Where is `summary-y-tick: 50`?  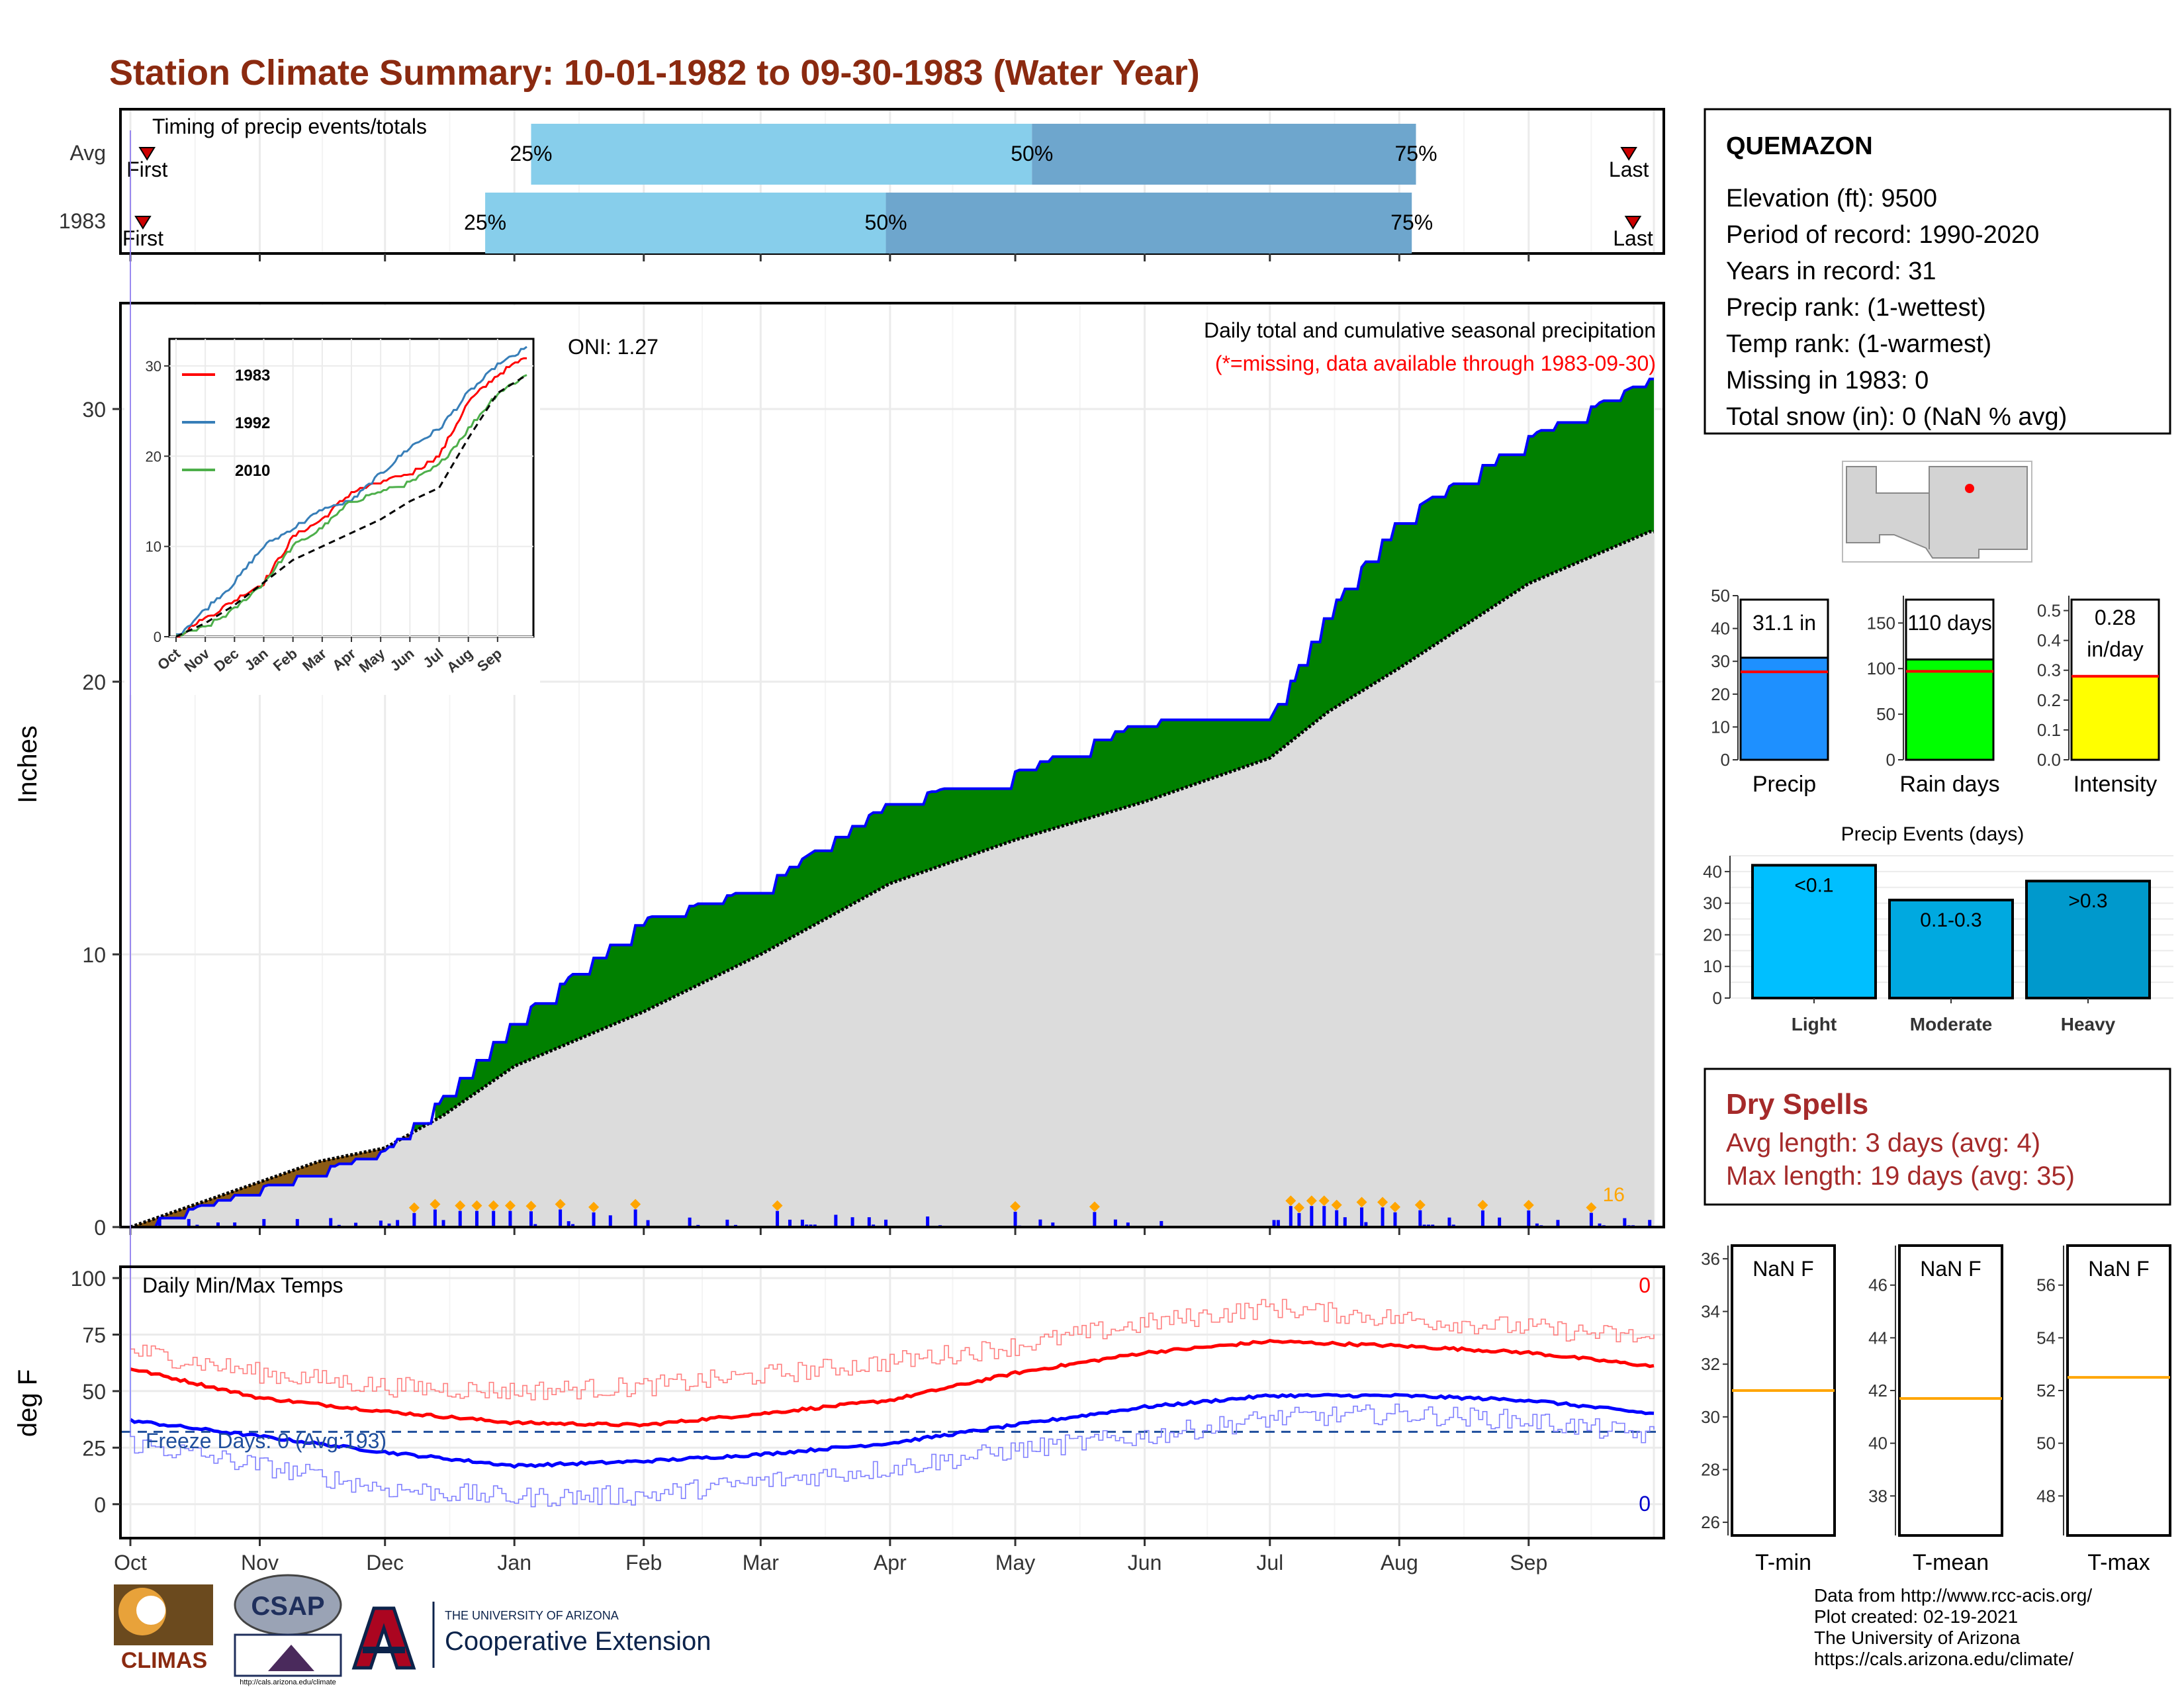 summary-y-tick: 50 is located at coordinates (1720, 596).